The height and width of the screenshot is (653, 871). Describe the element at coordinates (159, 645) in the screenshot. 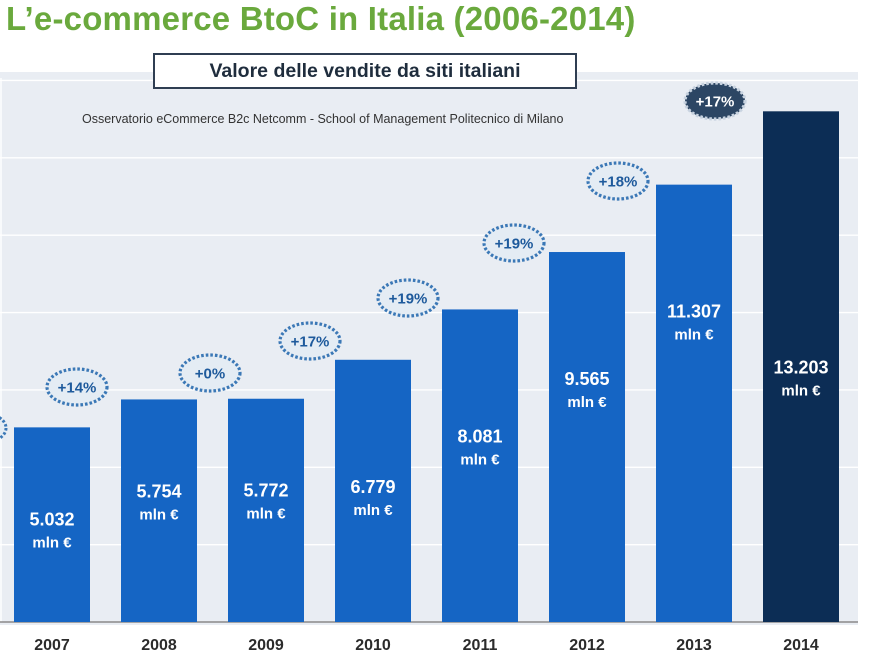

I see `x-tick-label: 2008` at that location.